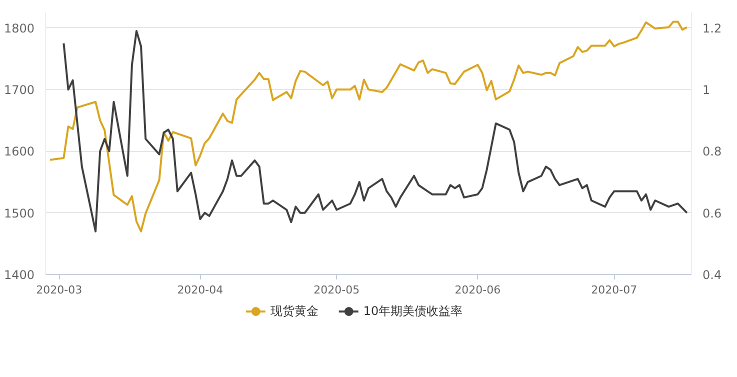  Describe the element at coordinates (712, 213) in the screenshot. I see `y2-tick-label: 0.6` at that location.